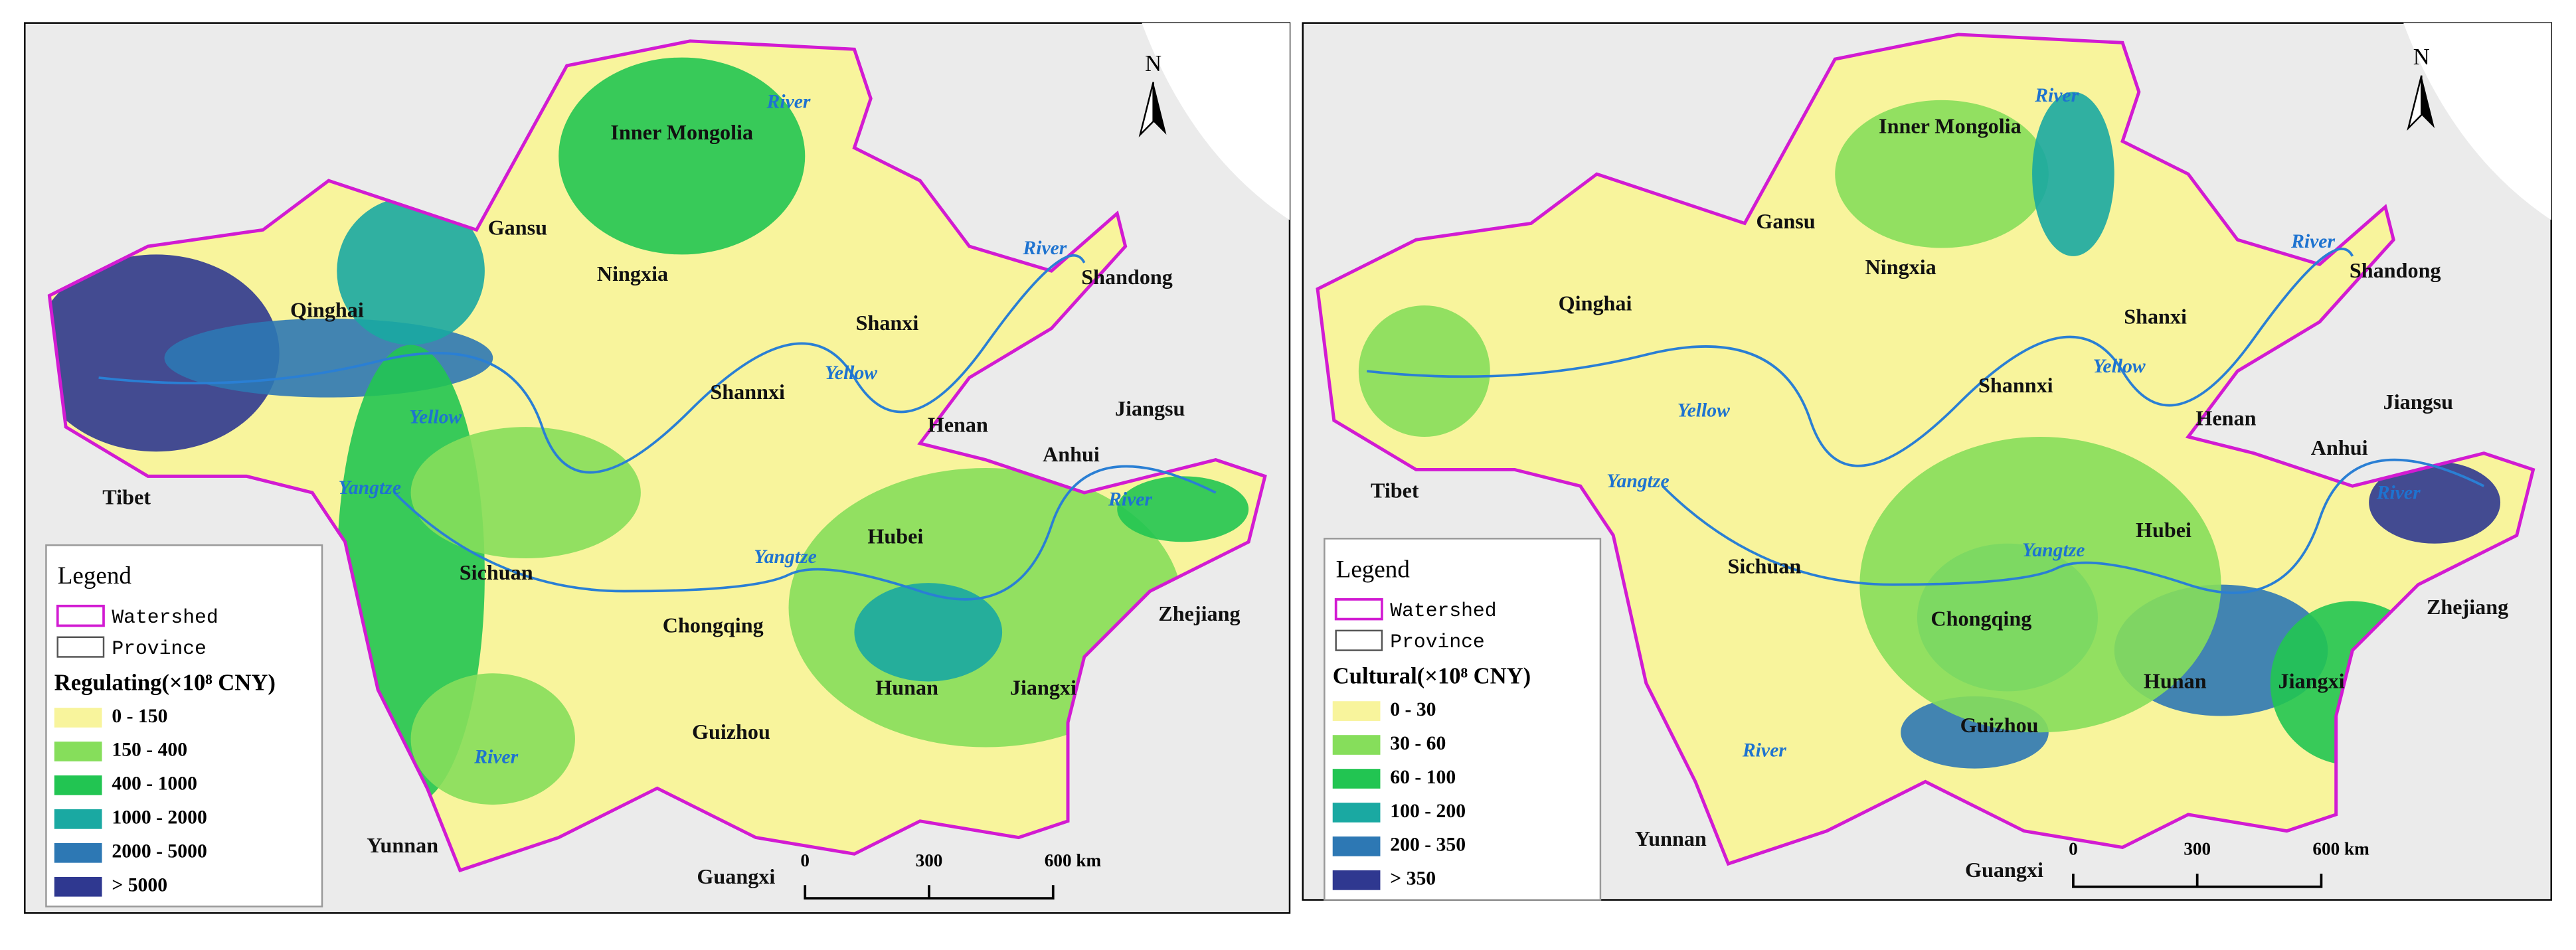 The image size is (2576, 950). Describe the element at coordinates (517, 228) in the screenshot. I see `place-label: Gansu` at that location.